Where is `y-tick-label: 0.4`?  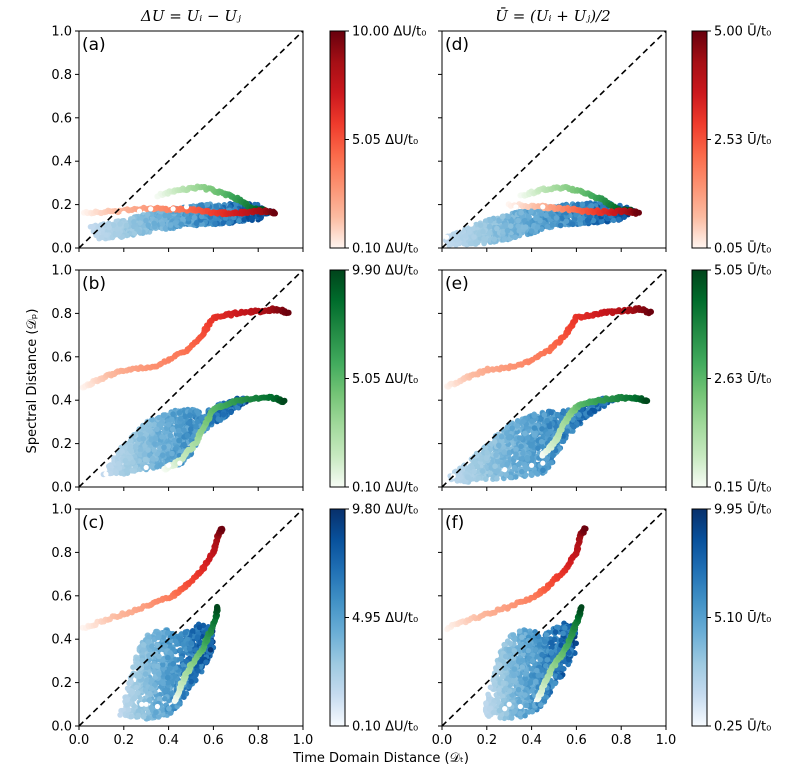
y-tick-label: 0.4 is located at coordinates (61, 640).